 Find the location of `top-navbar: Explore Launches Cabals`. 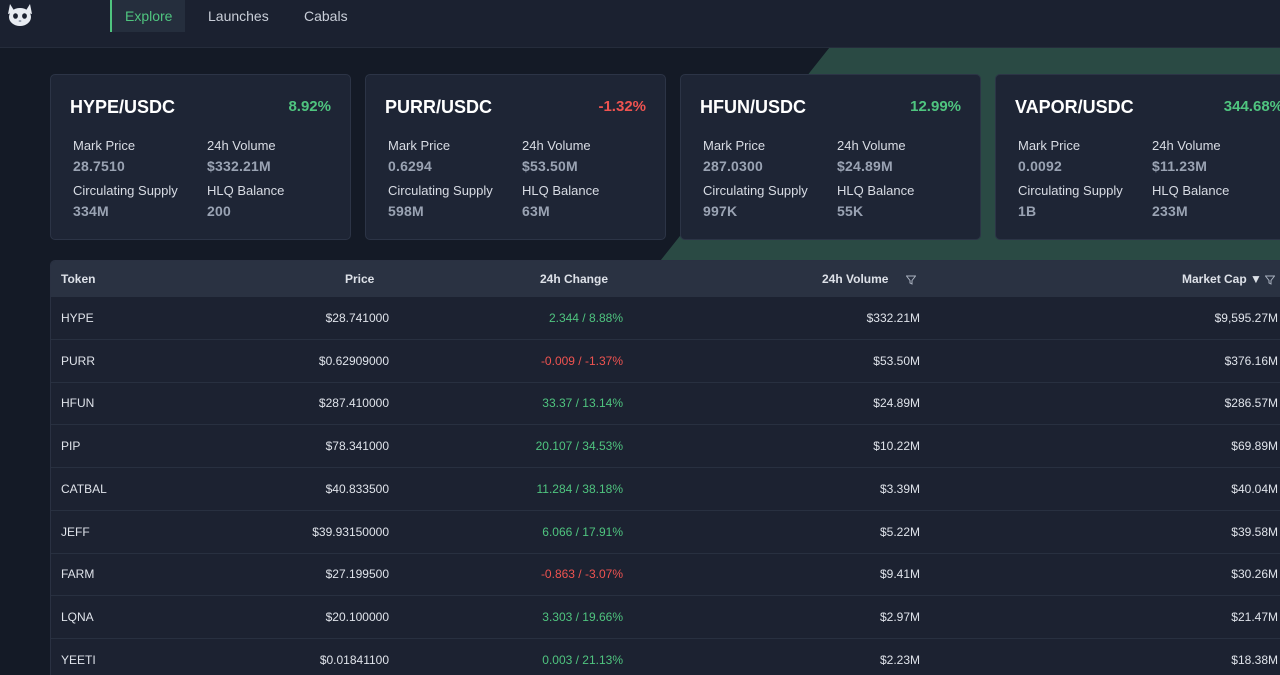

top-navbar: Explore Launches Cabals is located at coordinates (640, 24).